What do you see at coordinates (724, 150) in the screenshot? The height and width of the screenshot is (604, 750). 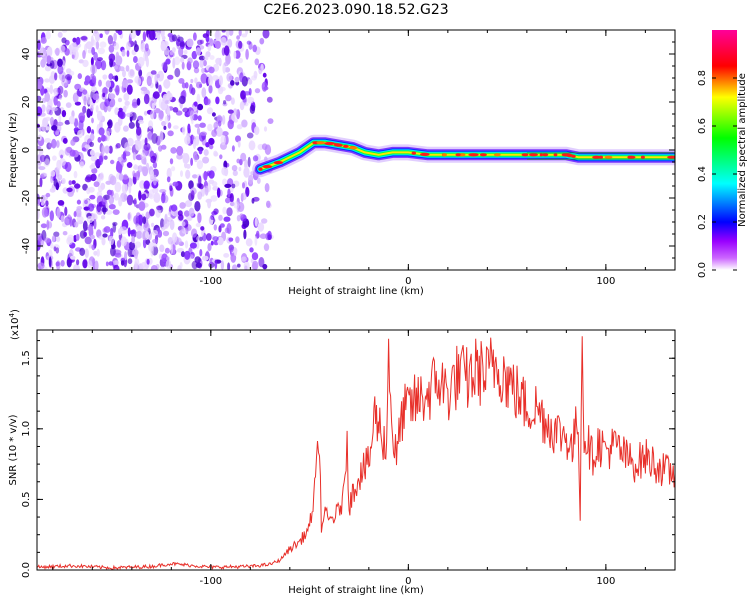 I see `colorbar-gradient` at bounding box center [724, 150].